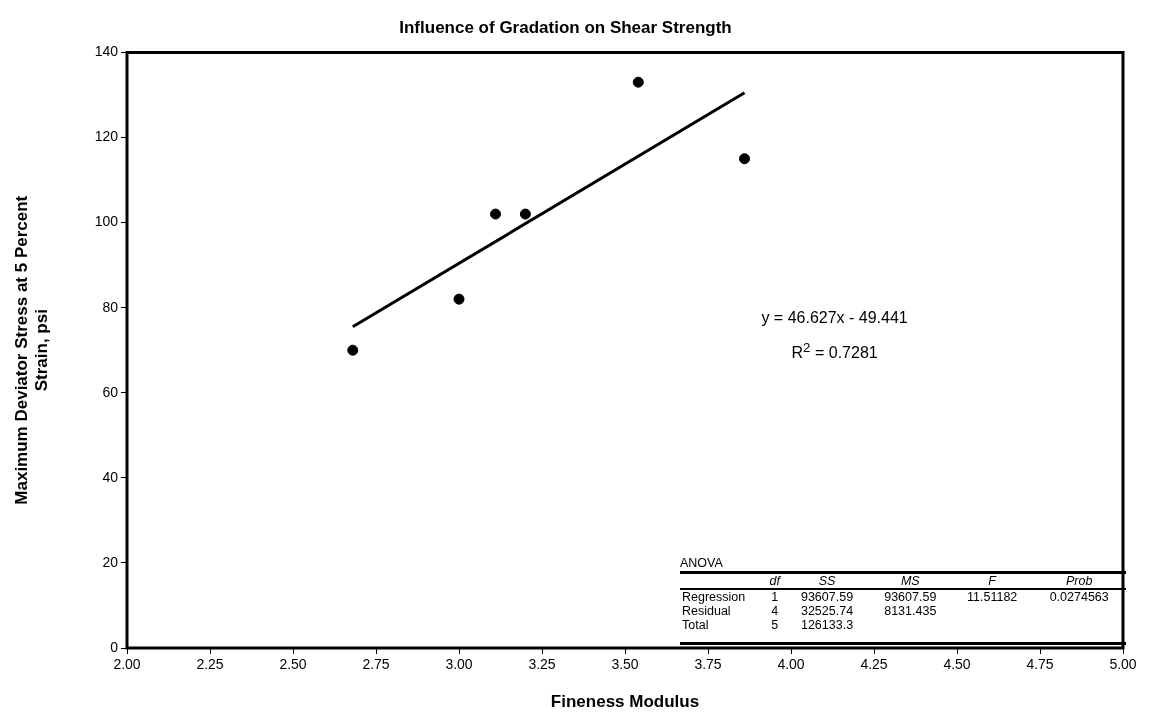  What do you see at coordinates (708, 664) in the screenshot?
I see `x-tick-label: 3.75` at bounding box center [708, 664].